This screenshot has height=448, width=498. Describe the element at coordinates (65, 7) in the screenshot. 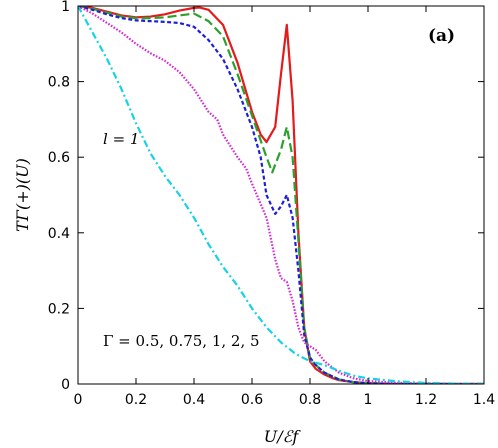

I see `y-tick-label: 1` at that location.